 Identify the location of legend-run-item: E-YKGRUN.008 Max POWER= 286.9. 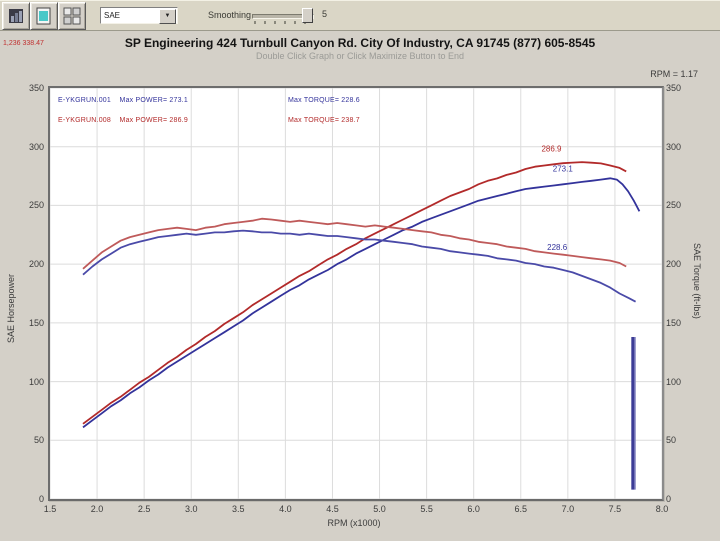
(123, 120).